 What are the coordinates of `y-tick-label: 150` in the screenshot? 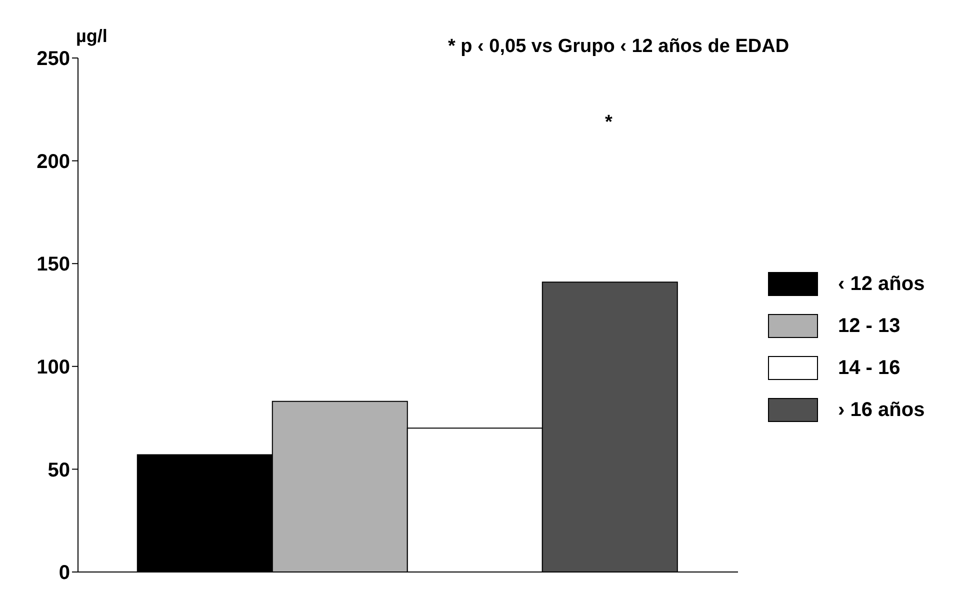 It's located at (53, 265).